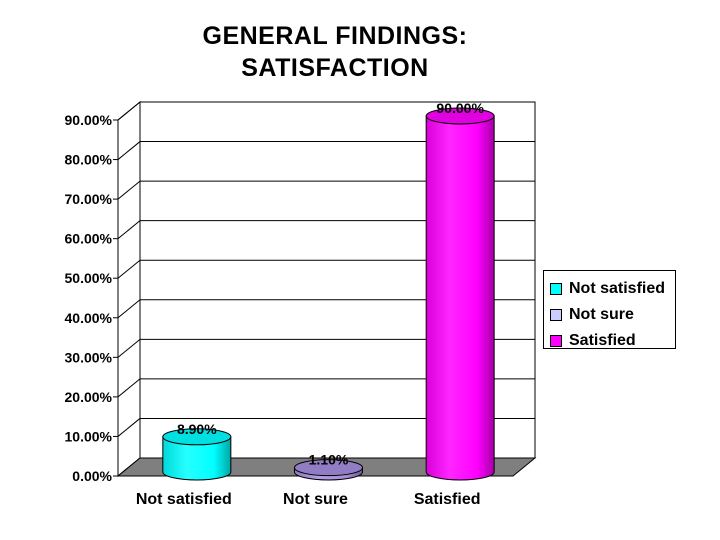  I want to click on legend-label-not-satisfied: Not satisfied, so click(617, 288).